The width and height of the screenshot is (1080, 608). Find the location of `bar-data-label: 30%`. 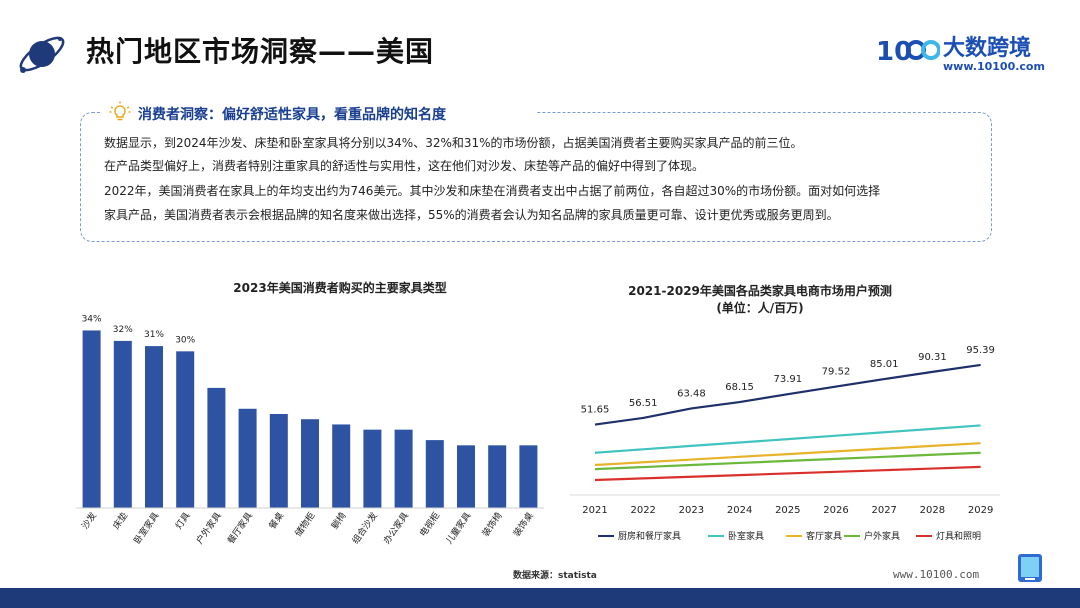

bar-data-label: 30% is located at coordinates (185, 340).